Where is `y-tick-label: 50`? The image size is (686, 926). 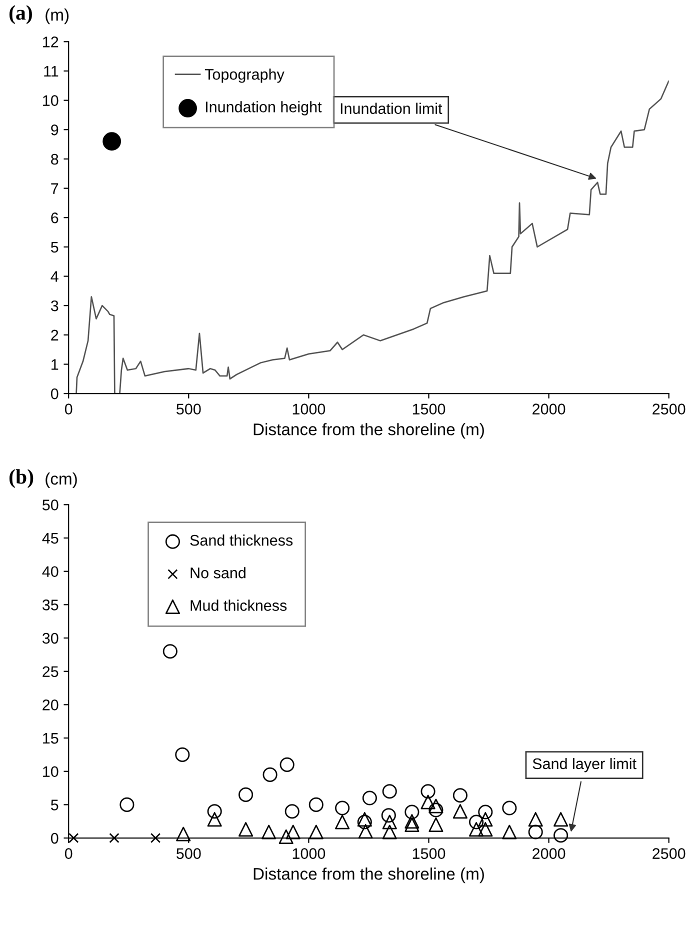
y-tick-label: 50 is located at coordinates (50, 505).